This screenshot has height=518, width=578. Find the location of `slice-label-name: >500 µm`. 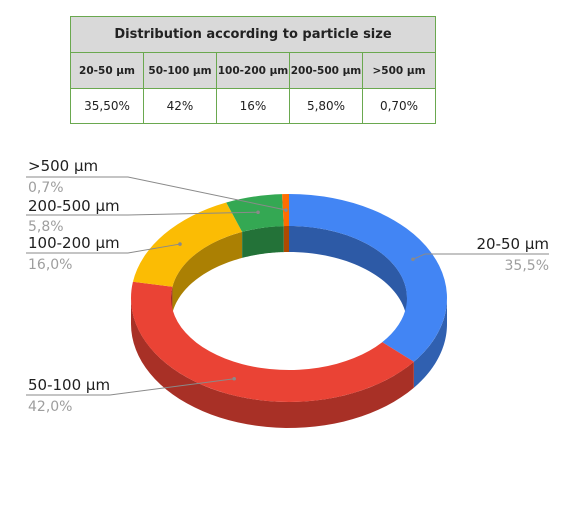

slice-label-name: >500 µm is located at coordinates (63, 166).